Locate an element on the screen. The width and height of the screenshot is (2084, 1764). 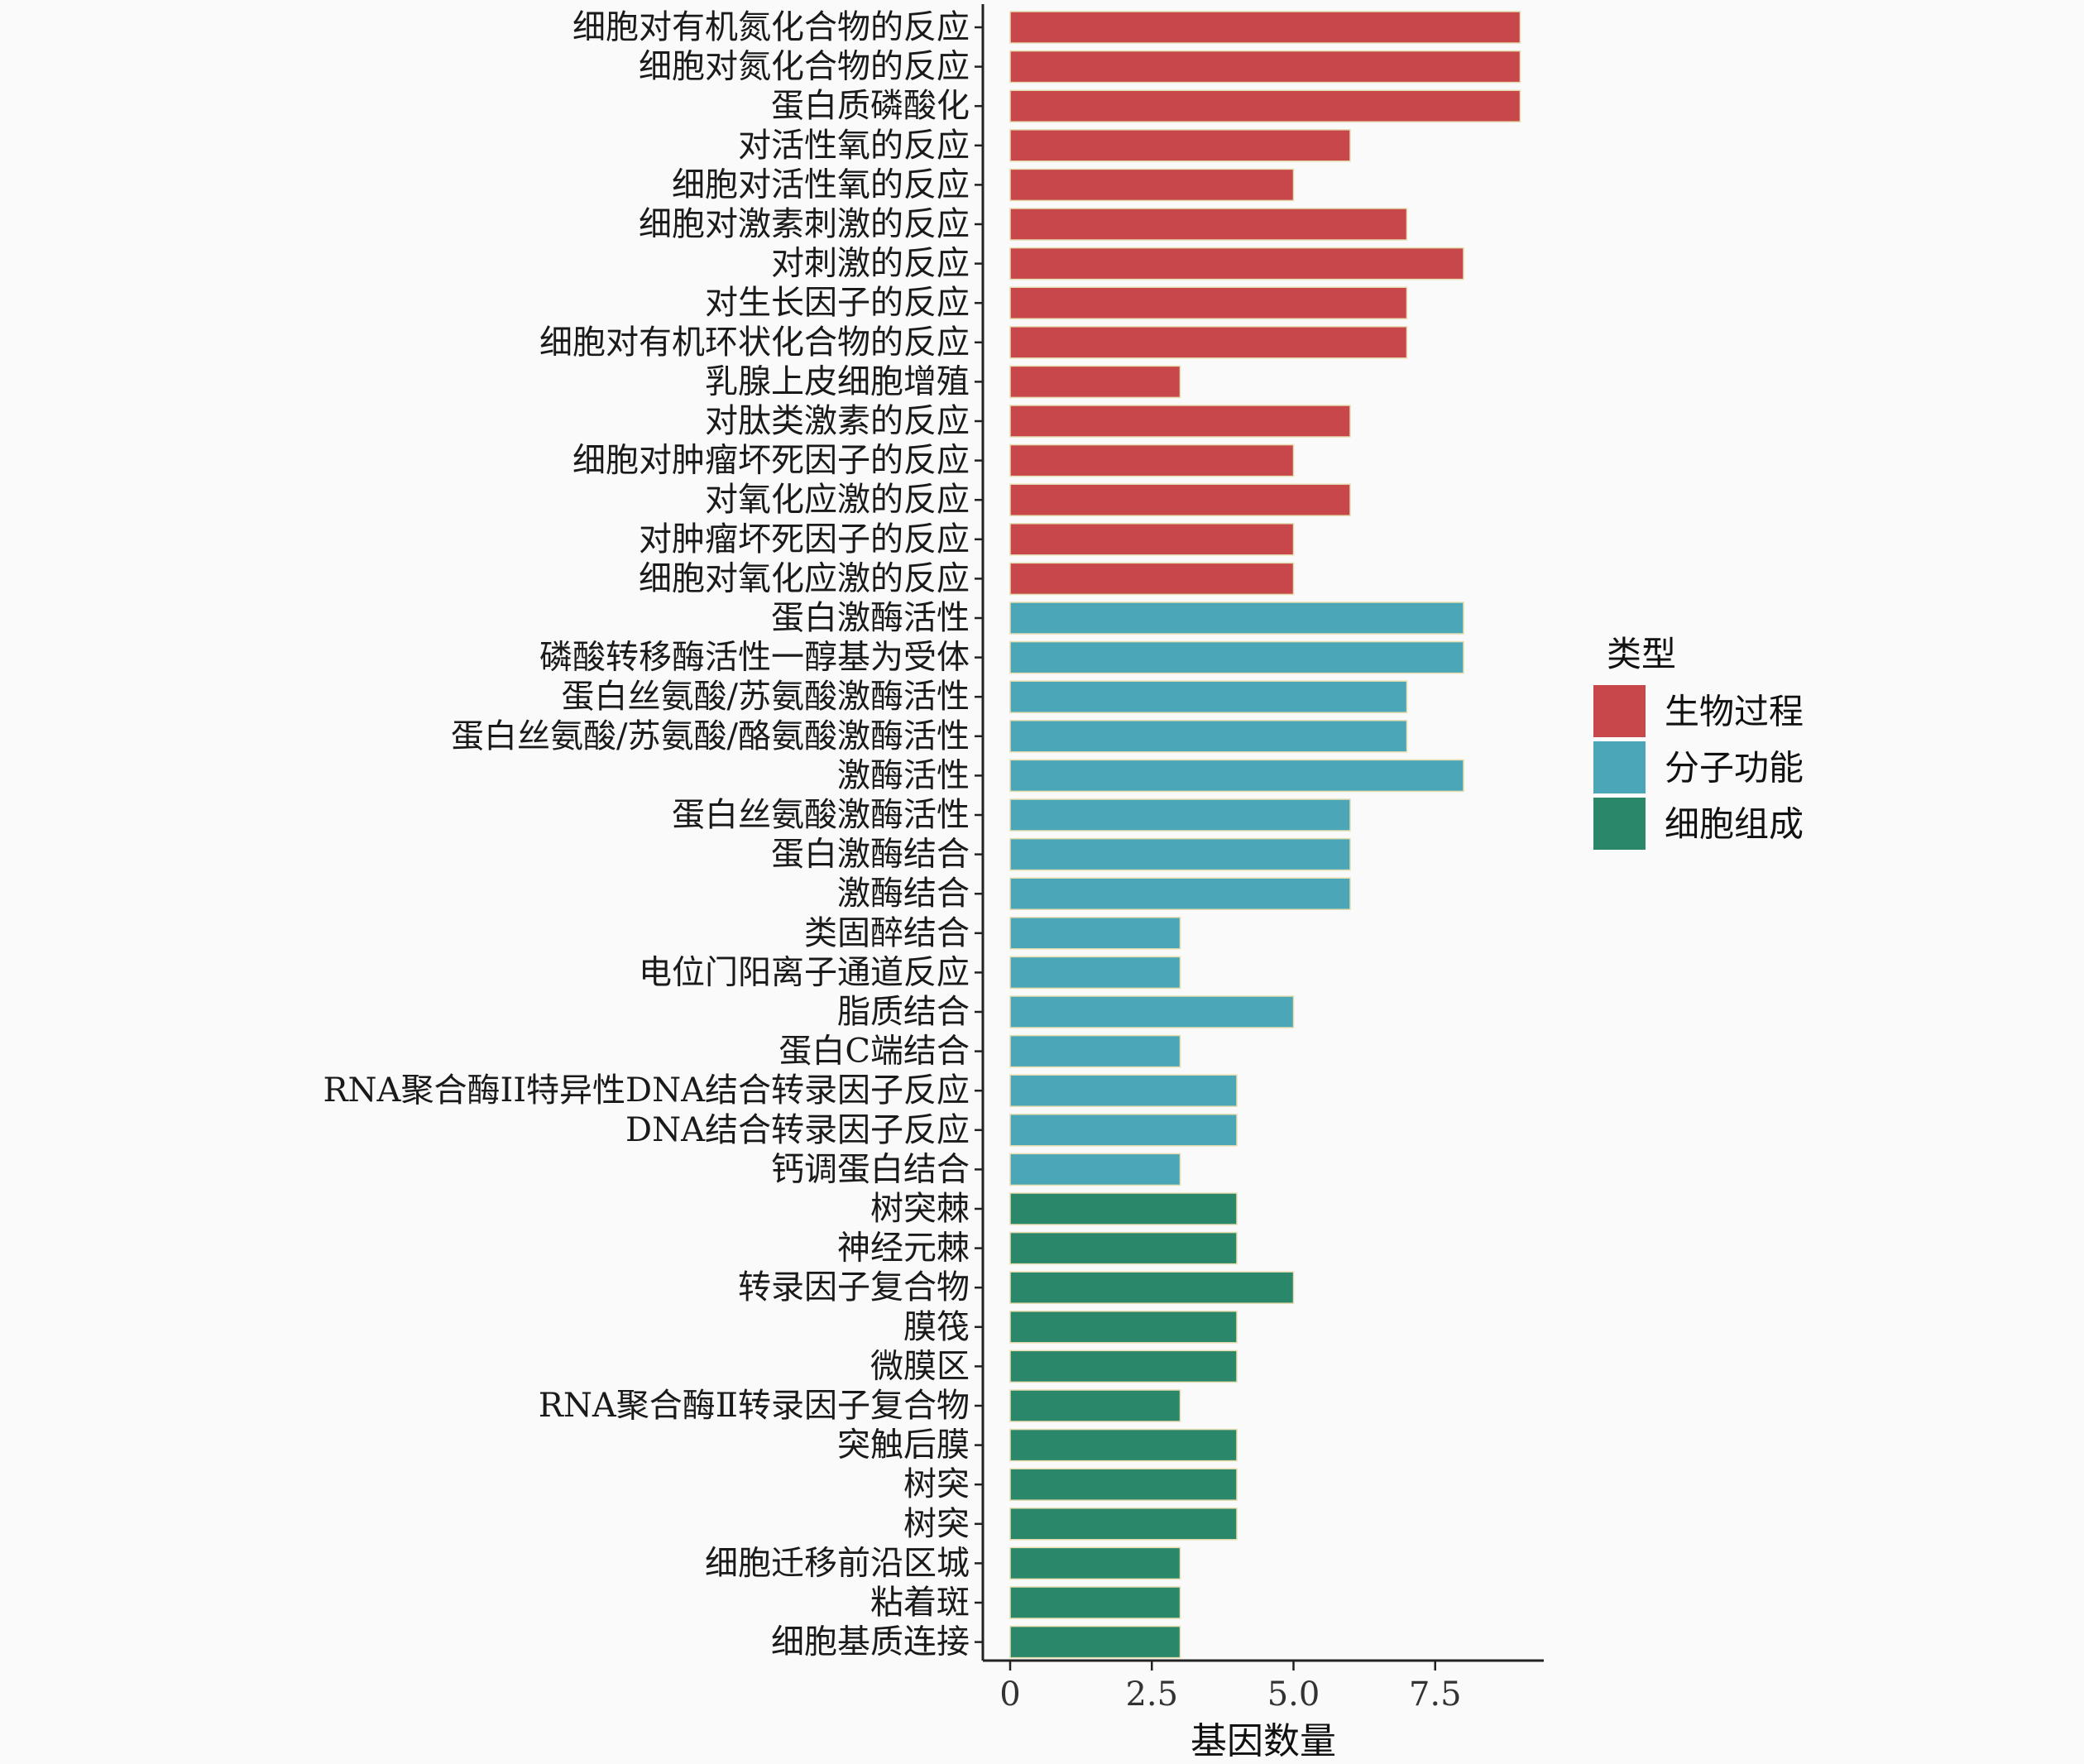
x-ticks: 0 2.5 5.0 7.5 is located at coordinates (1231, 1688).